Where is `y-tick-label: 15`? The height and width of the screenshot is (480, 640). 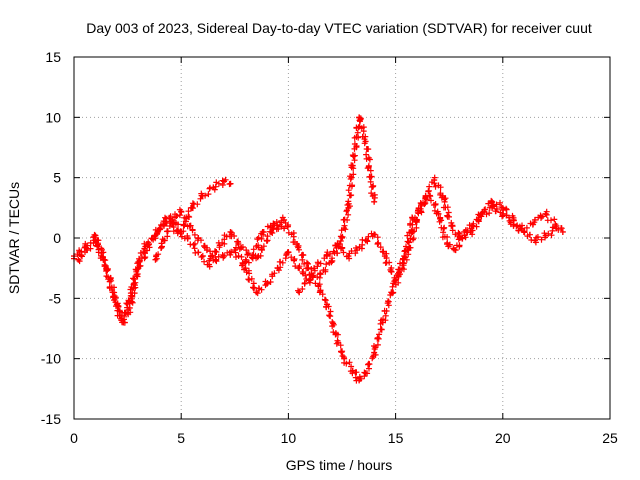 y-tick-label: 15 is located at coordinates (53, 57).